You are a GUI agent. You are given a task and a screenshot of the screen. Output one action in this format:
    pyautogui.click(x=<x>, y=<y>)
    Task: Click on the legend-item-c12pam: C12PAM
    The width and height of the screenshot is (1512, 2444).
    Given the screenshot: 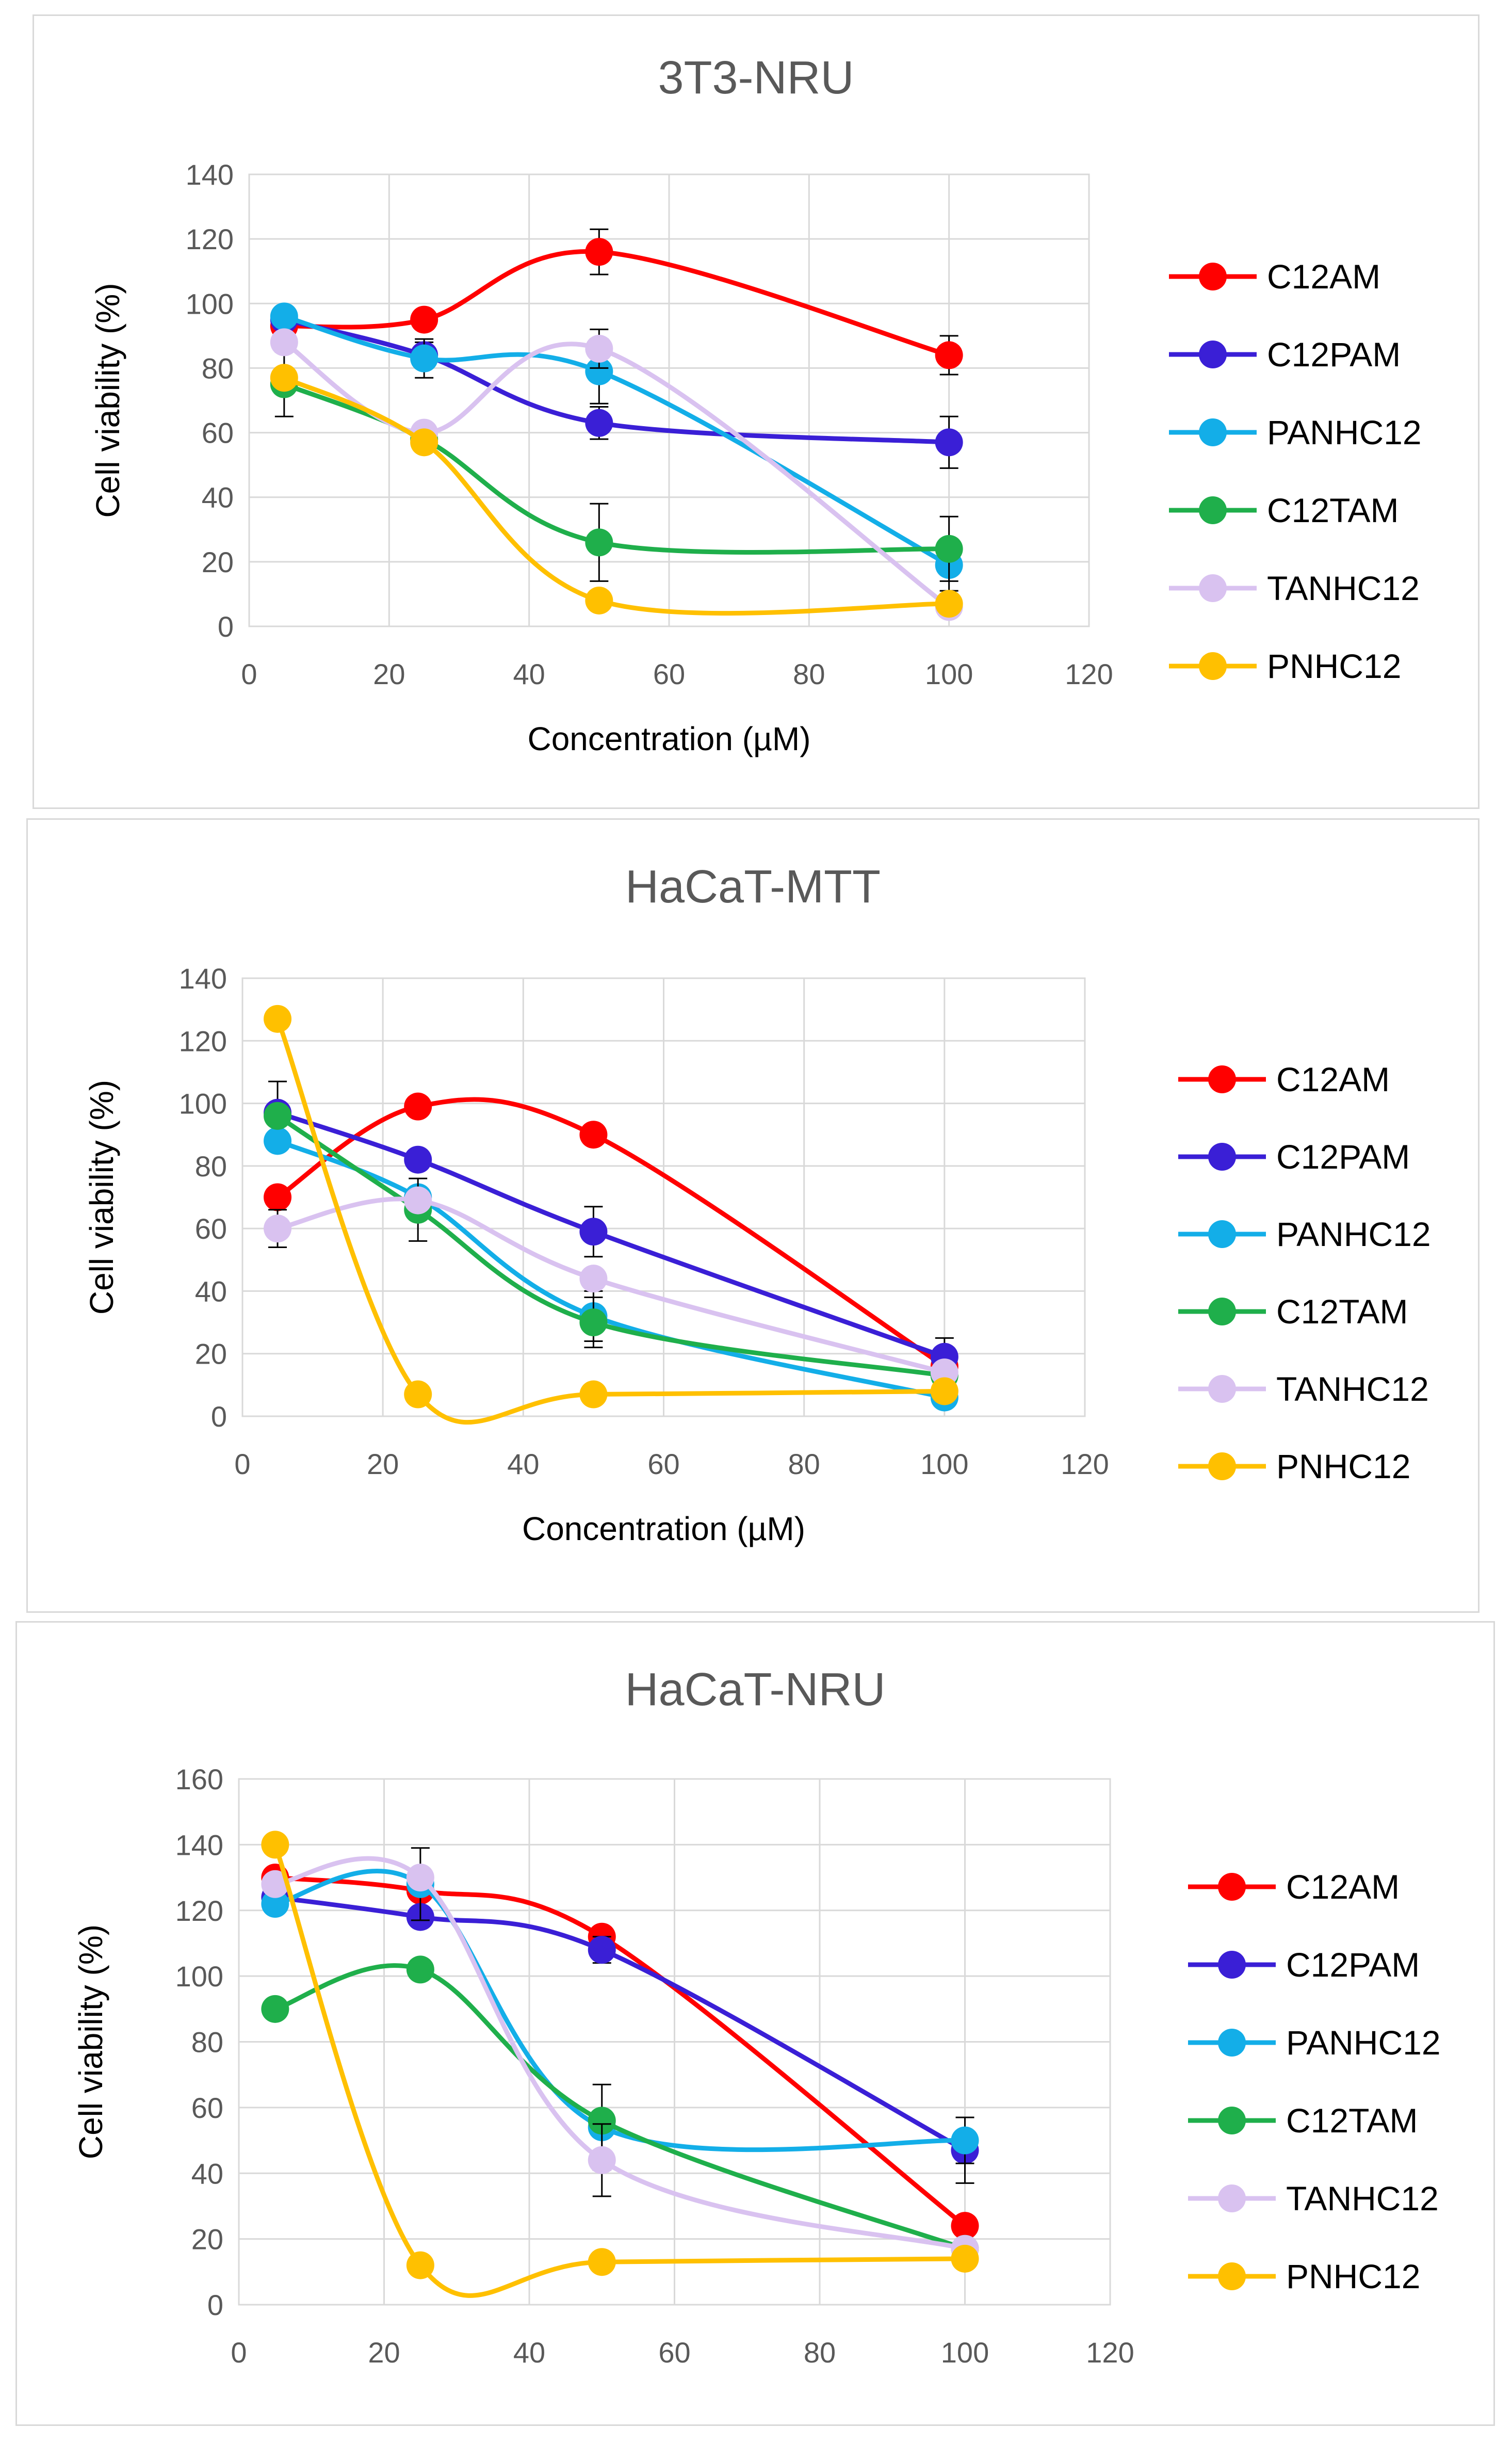 What is the action you would take?
    pyautogui.click(x=1294, y=1157)
    